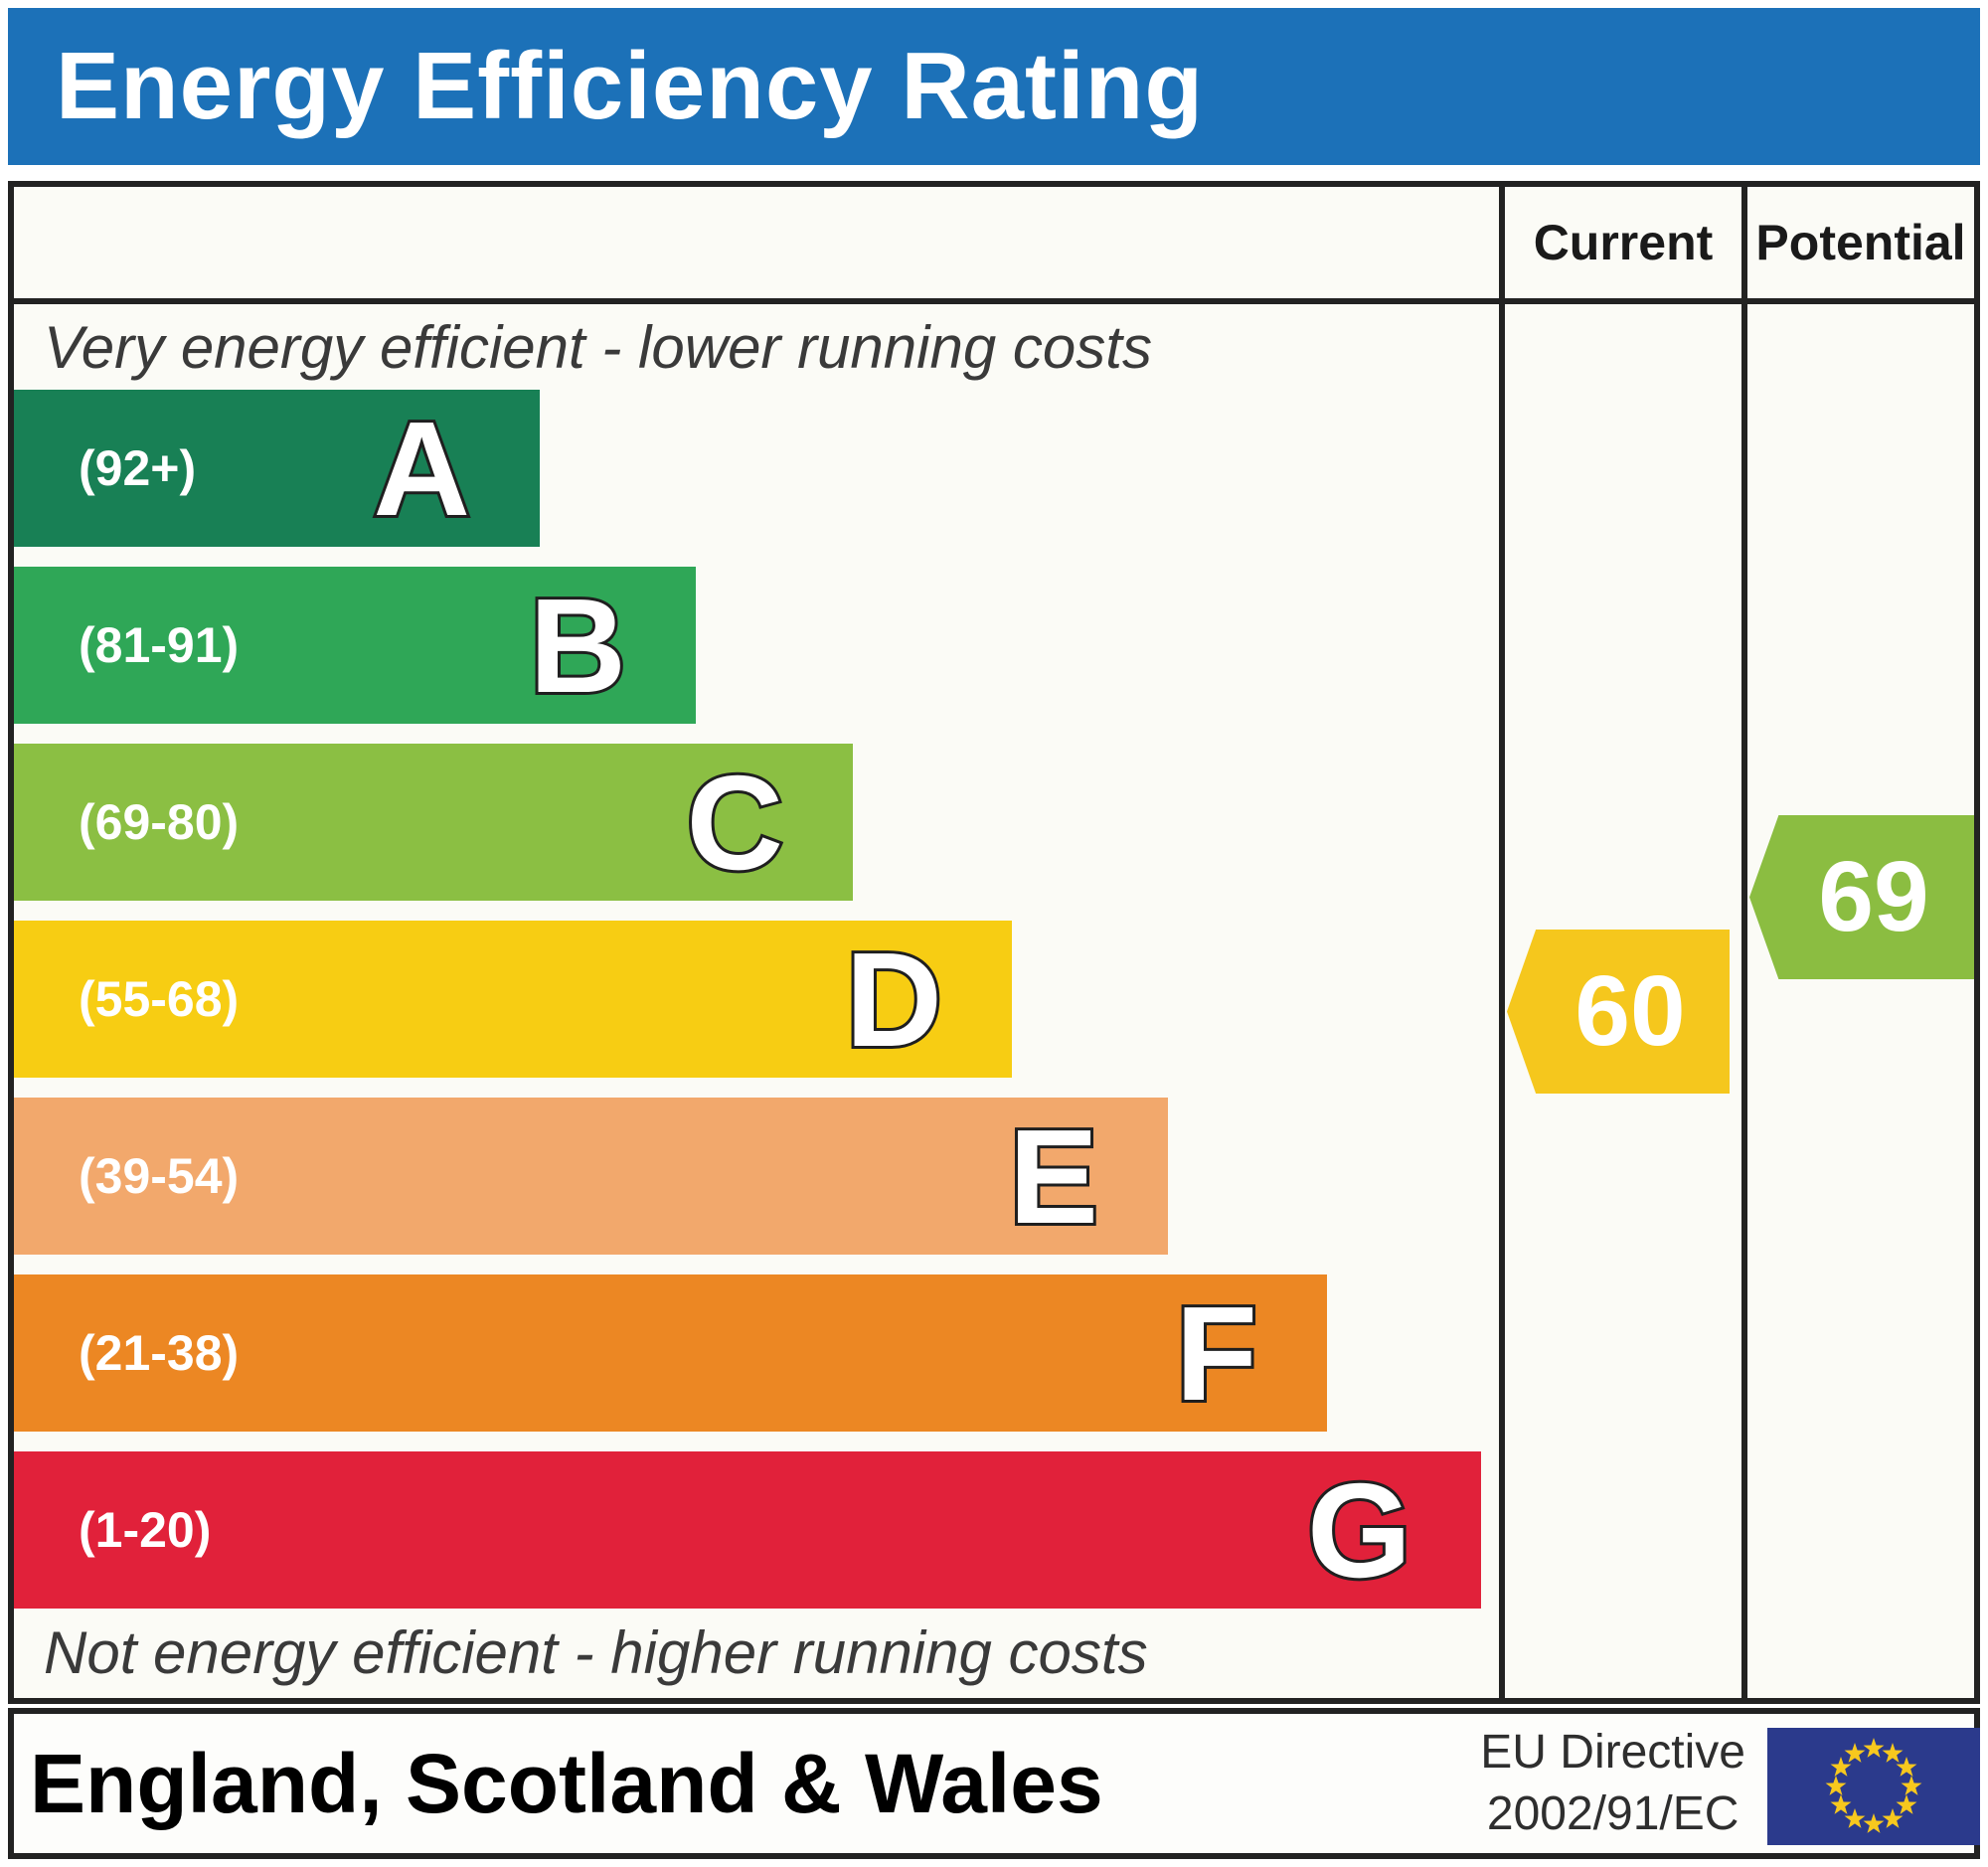 This screenshot has height=1867, width=1988. Describe the element at coordinates (1053, 1176) in the screenshot. I see `band-letter: E` at that location.